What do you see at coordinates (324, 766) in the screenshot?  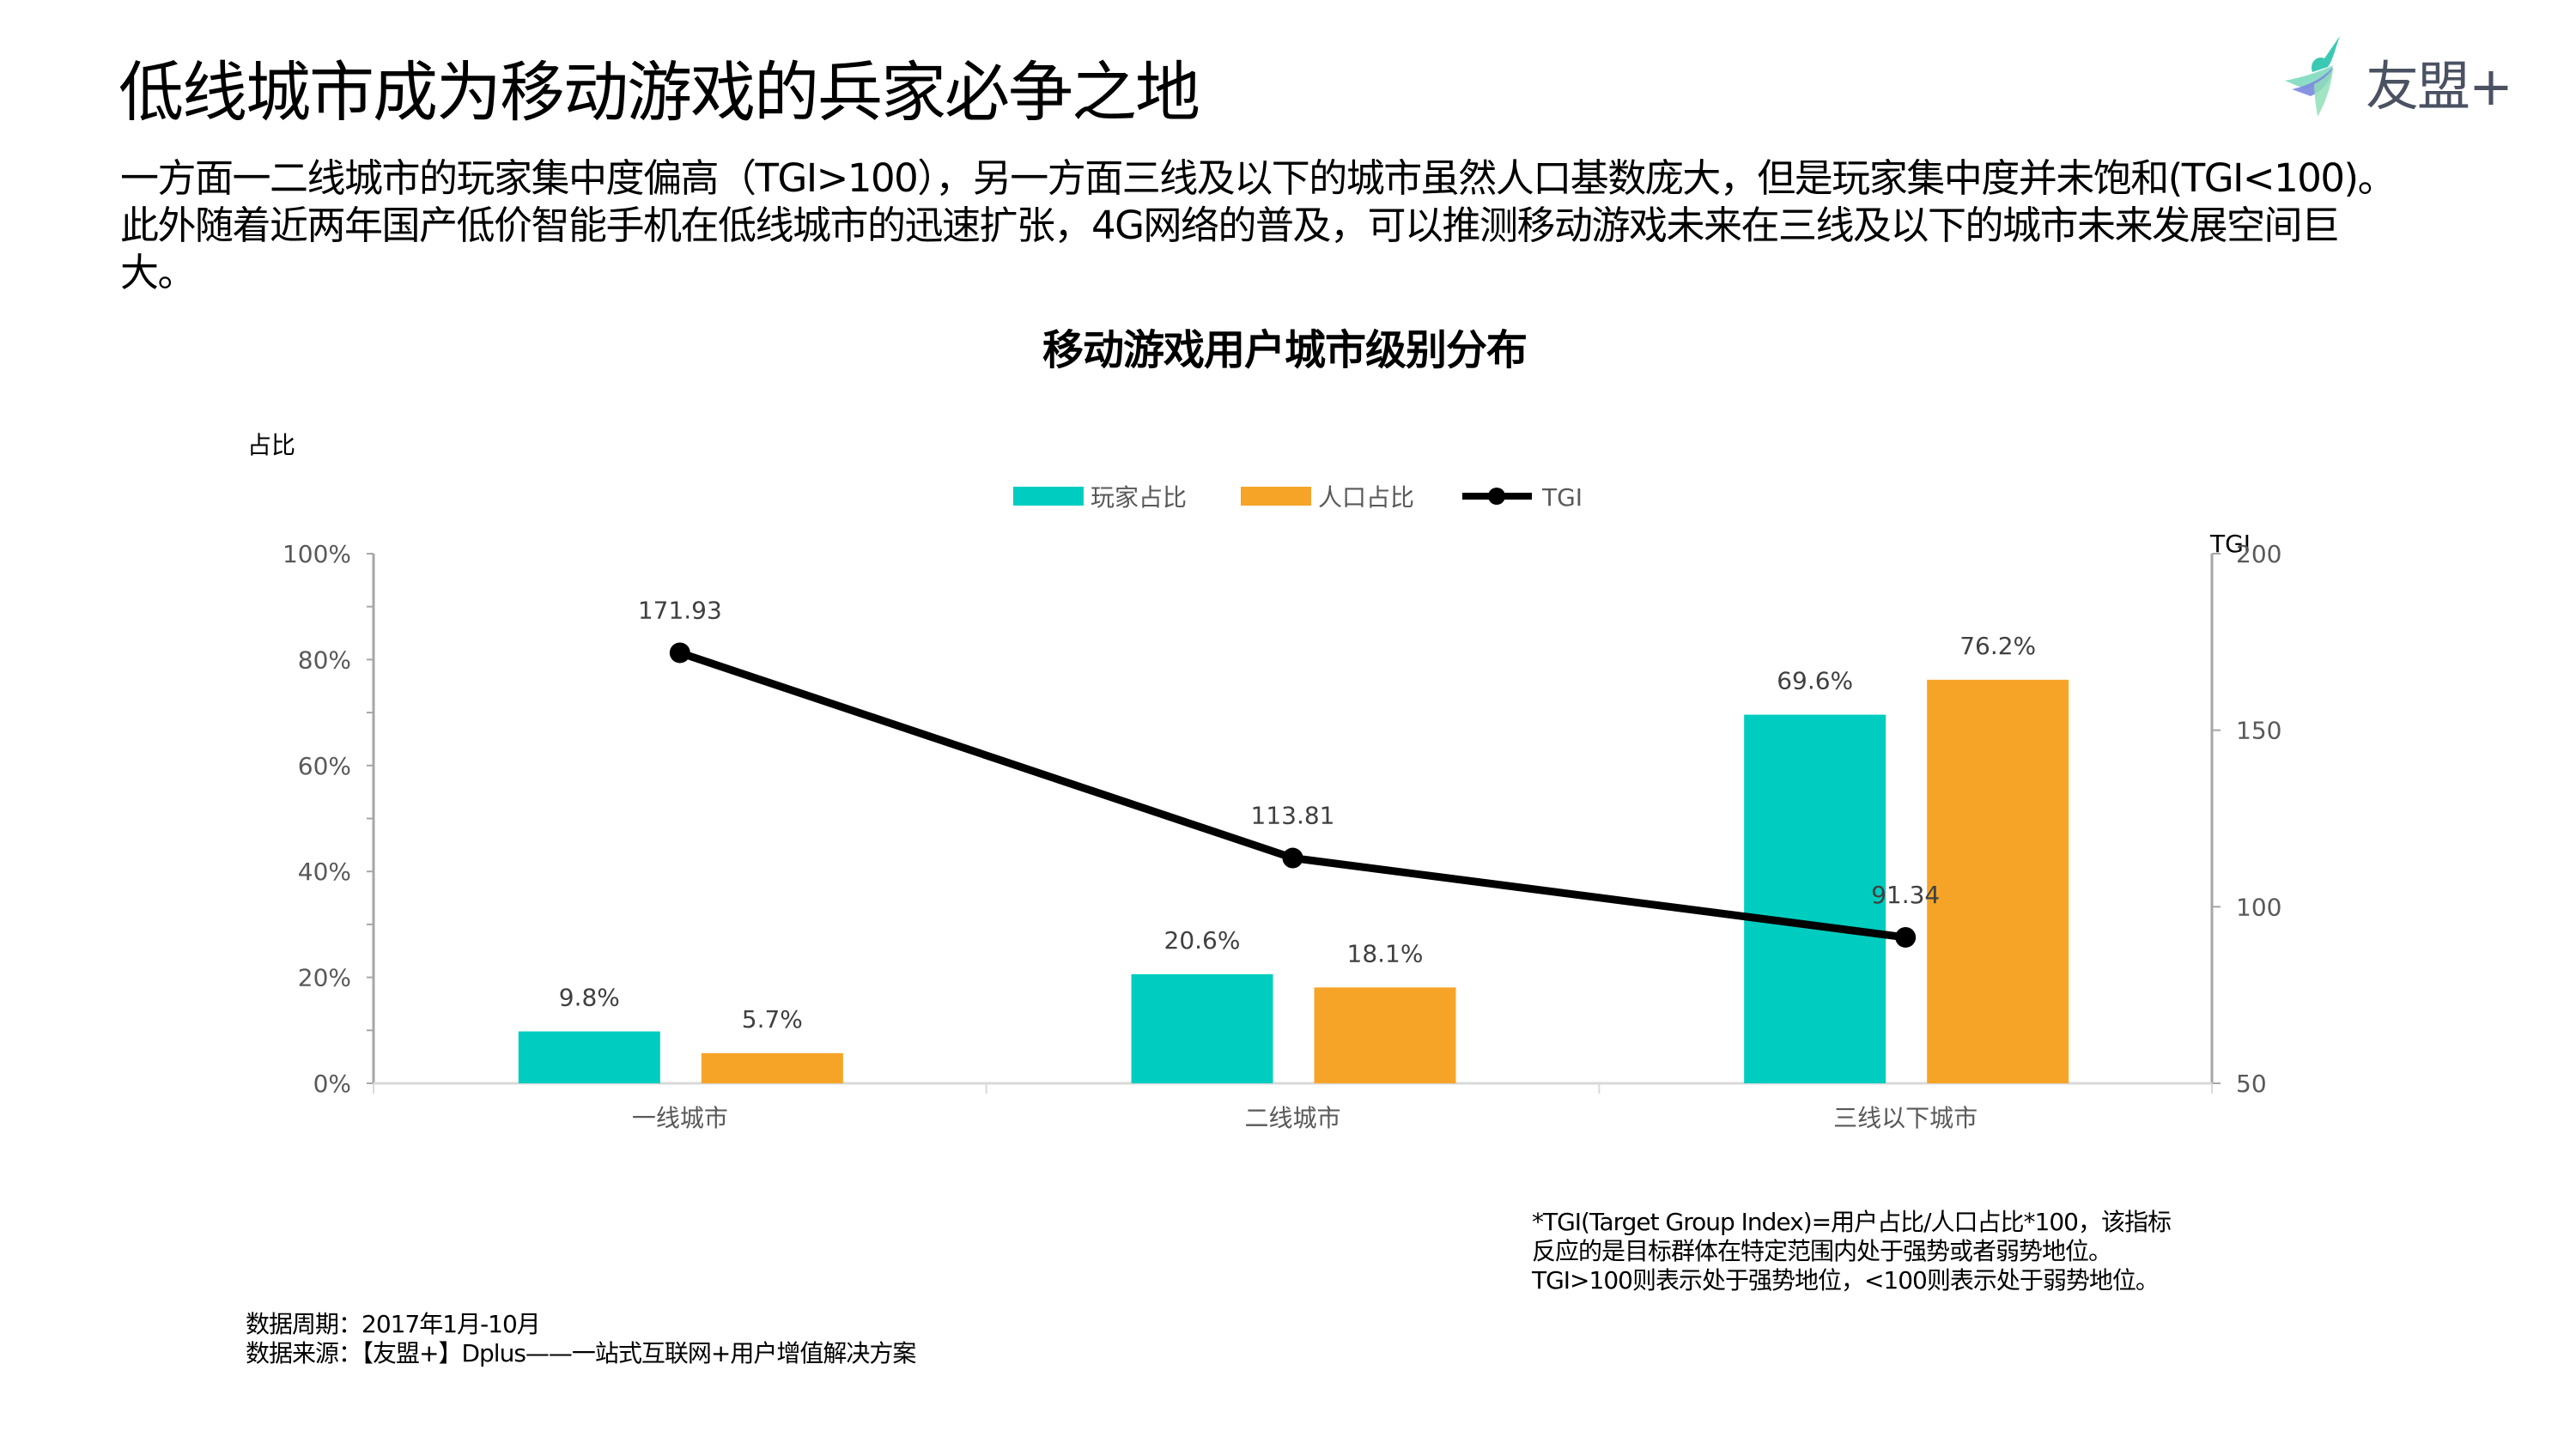 I see `y-tick-label: 60%` at bounding box center [324, 766].